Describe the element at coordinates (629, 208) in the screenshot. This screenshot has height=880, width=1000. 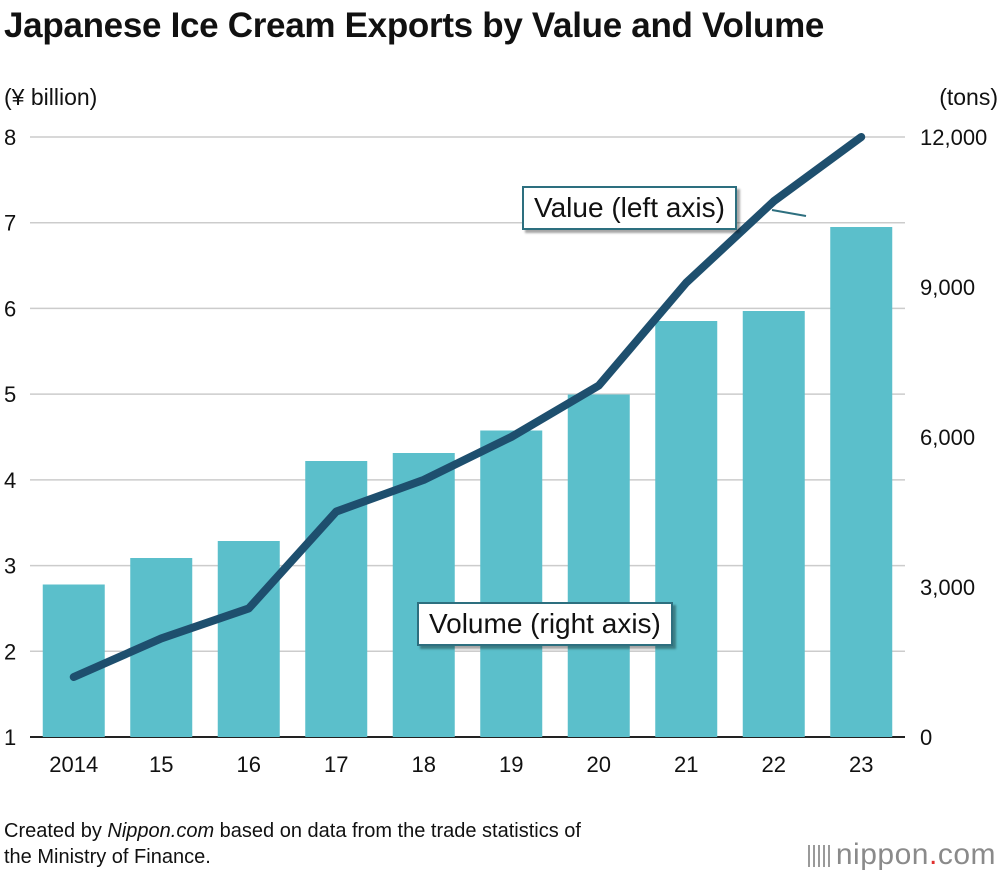
I see `value-callout: Value (left axis)` at that location.